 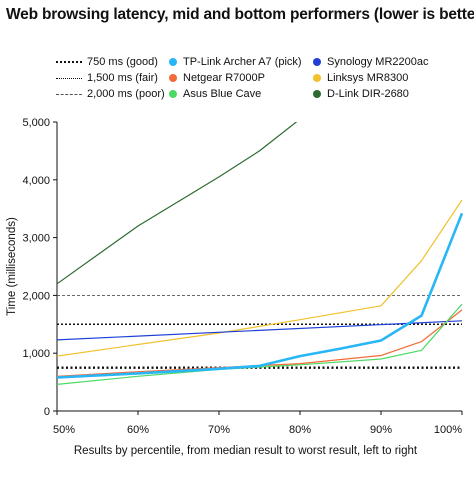 I want to click on x-tick-label: 60%, so click(x=138, y=430).